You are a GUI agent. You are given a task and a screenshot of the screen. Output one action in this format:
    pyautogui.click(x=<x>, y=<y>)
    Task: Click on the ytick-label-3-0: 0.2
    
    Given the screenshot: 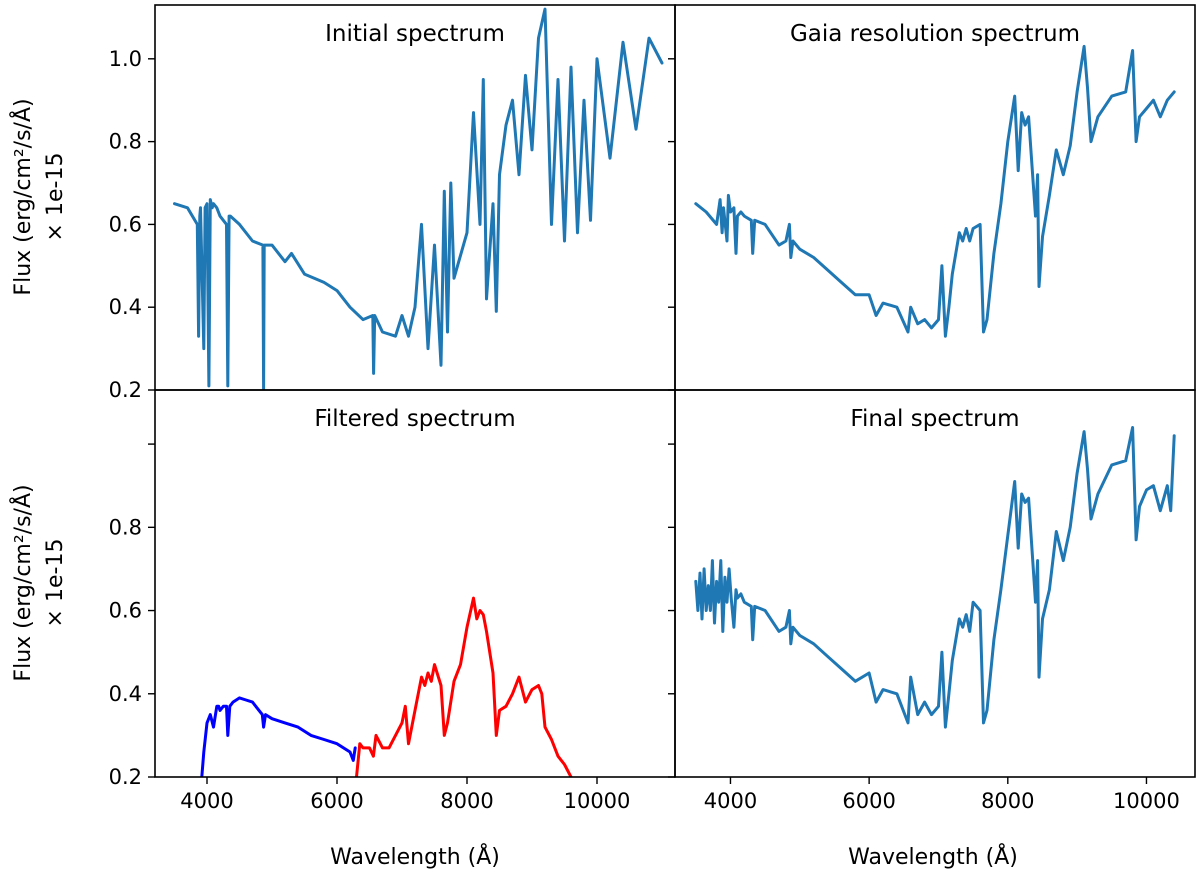 What is the action you would take?
    pyautogui.click(x=125, y=777)
    